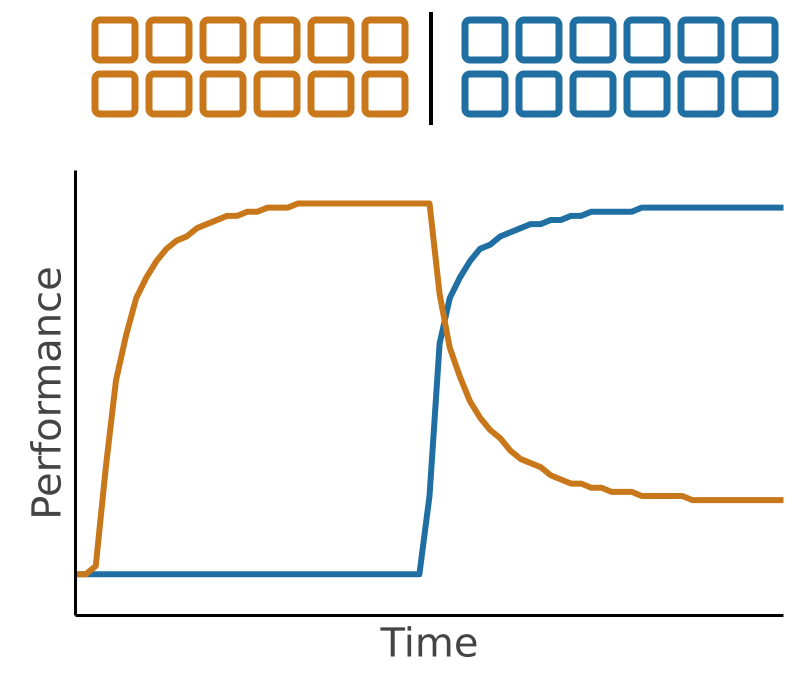  I want to click on x-axis-title: Time, so click(429, 643).